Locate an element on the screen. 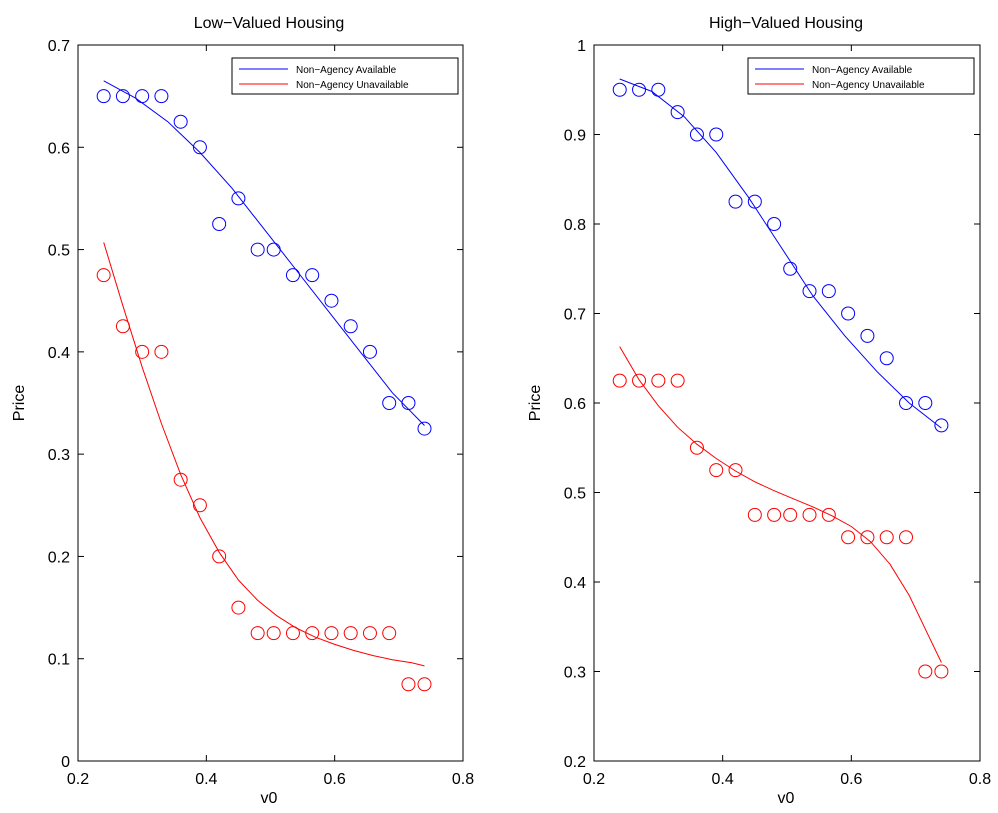 The image size is (998, 813). chart-title: Low−Valued Housing is located at coordinates (269, 23).